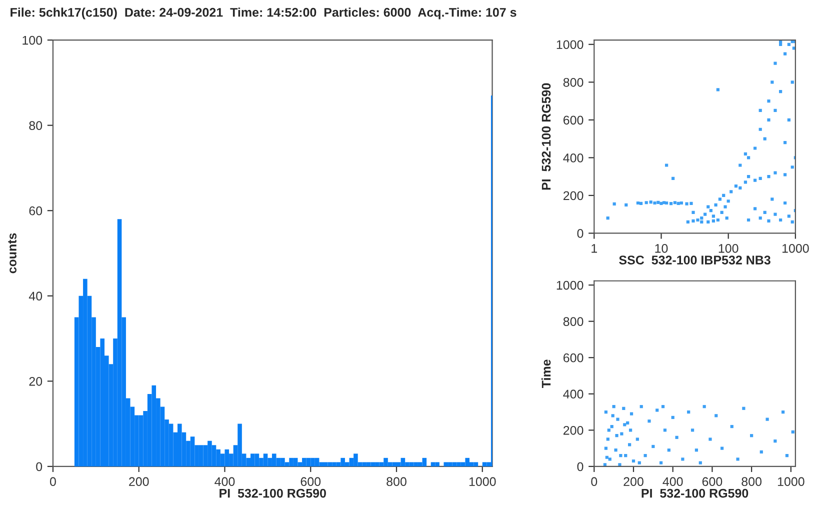  What do you see at coordinates (594, 248) in the screenshot?
I see `x-tick-label: 1` at bounding box center [594, 248].